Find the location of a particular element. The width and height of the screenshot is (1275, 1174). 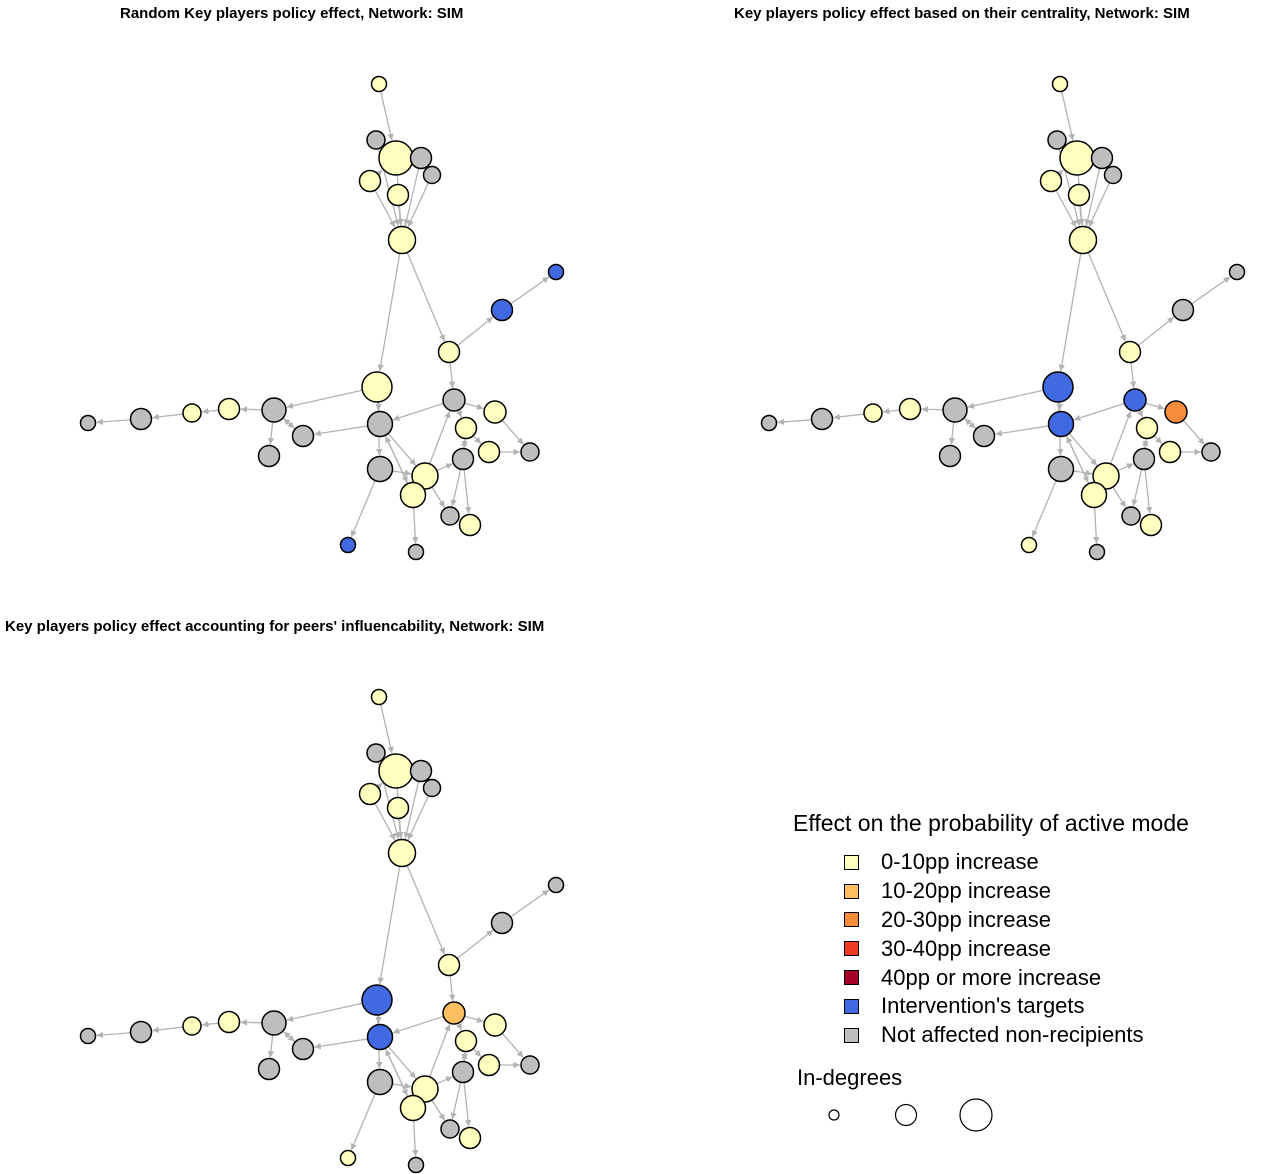

color-legend-title: Effect on the probability of active mode is located at coordinates (991, 823).